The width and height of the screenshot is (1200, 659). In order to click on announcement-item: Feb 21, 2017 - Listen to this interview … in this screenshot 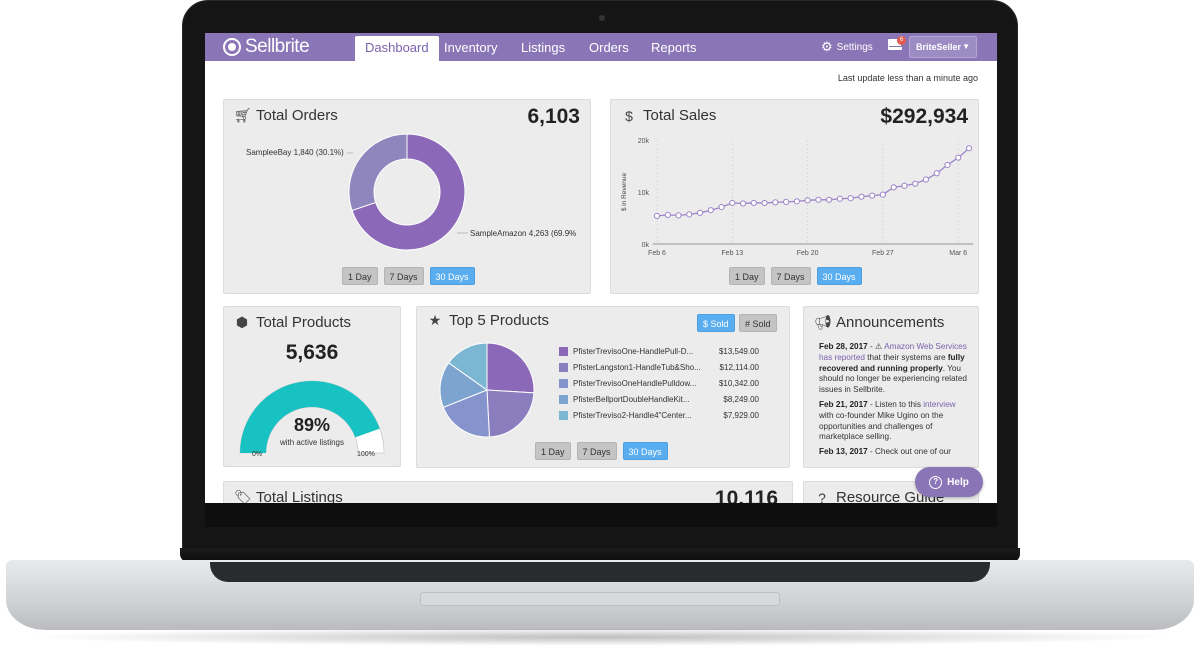, I will do `click(894, 421)`.